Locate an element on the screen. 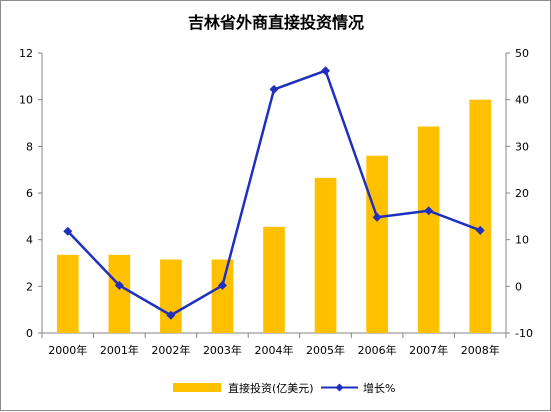 The width and height of the screenshot is (551, 412). left-axis-tick-label: 6 is located at coordinates (29, 193).